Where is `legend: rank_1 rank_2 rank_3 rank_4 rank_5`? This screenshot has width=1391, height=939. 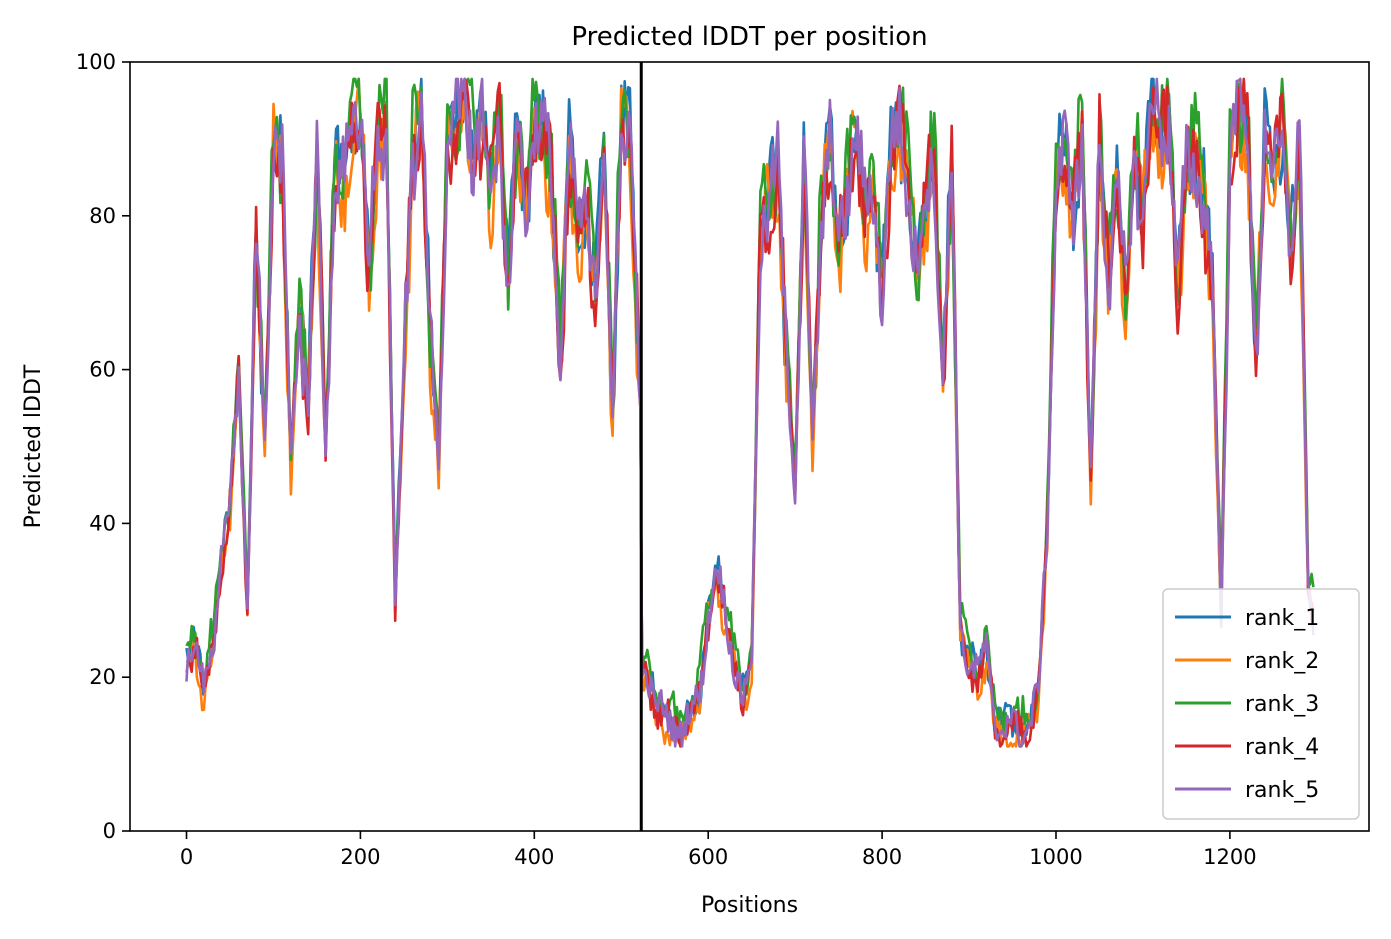
legend: rank_1 rank_2 rank_3 rank_4 rank_5 is located at coordinates (1261, 704).